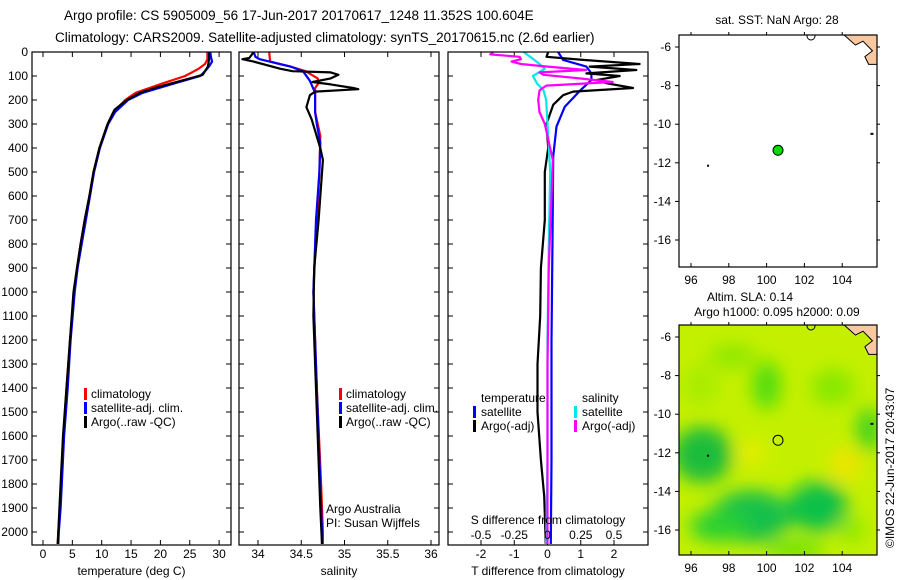 This screenshot has height=580, width=900. Describe the element at coordinates (777, 20) in the screenshot. I see `sst-map-title: sat. SST: NaN Argo: 28` at that location.